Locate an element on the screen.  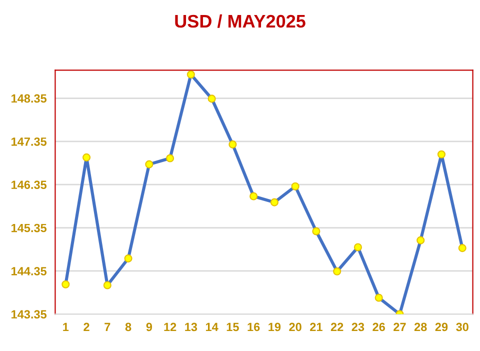
x-tick-label: 30 is located at coordinates (462, 327).